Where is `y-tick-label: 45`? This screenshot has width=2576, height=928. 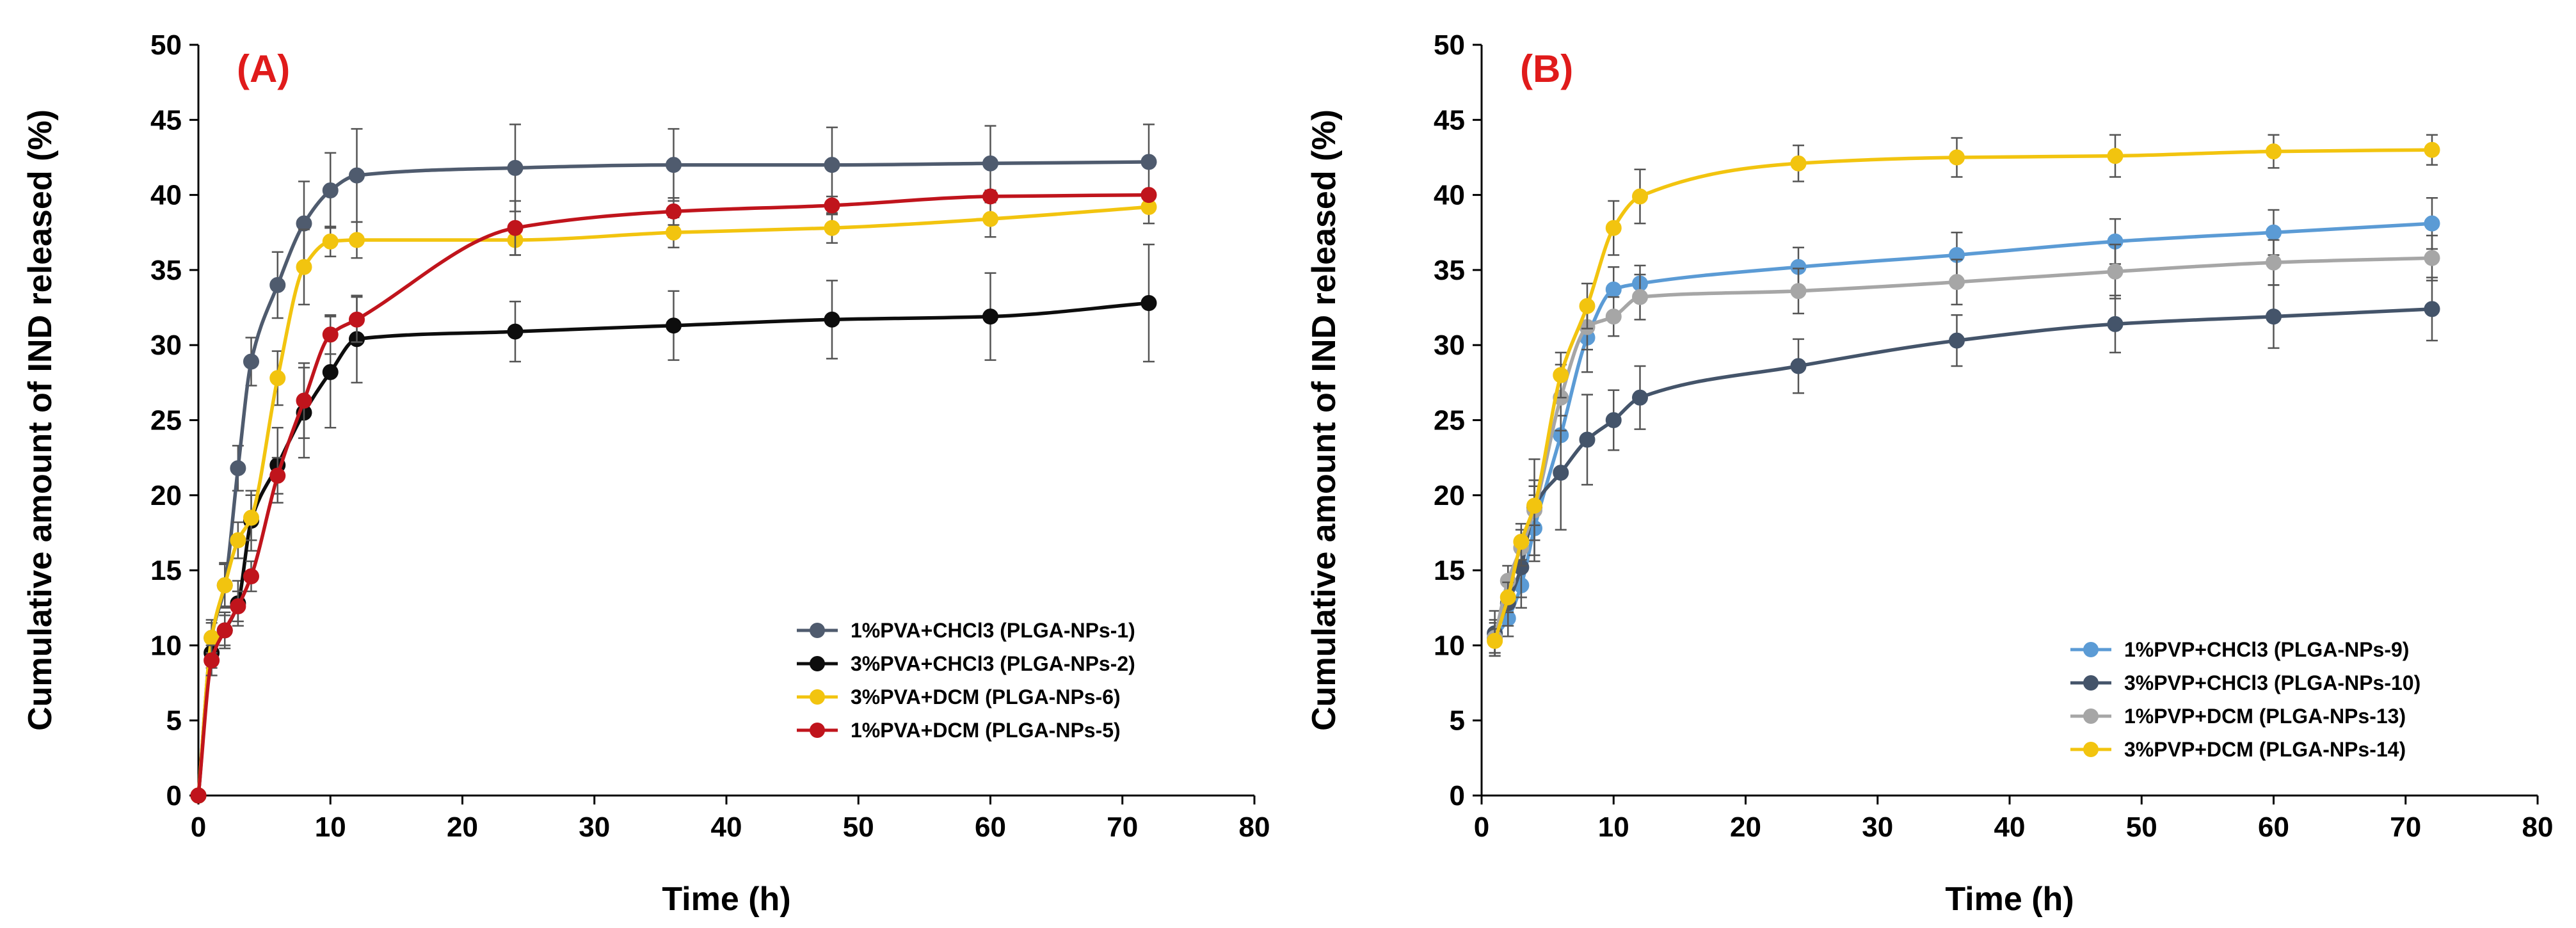
y-tick-label: 45 is located at coordinates (166, 120).